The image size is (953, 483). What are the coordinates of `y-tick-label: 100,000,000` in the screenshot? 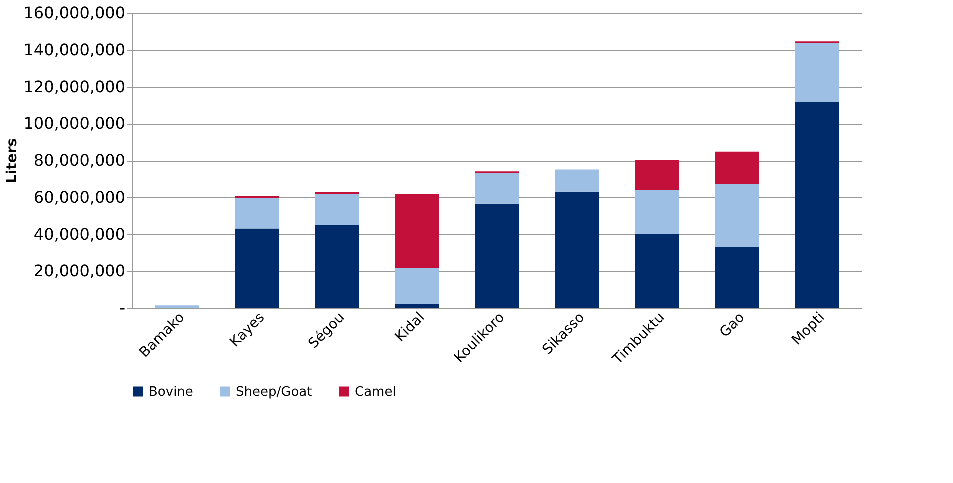 It's located at (75, 124).